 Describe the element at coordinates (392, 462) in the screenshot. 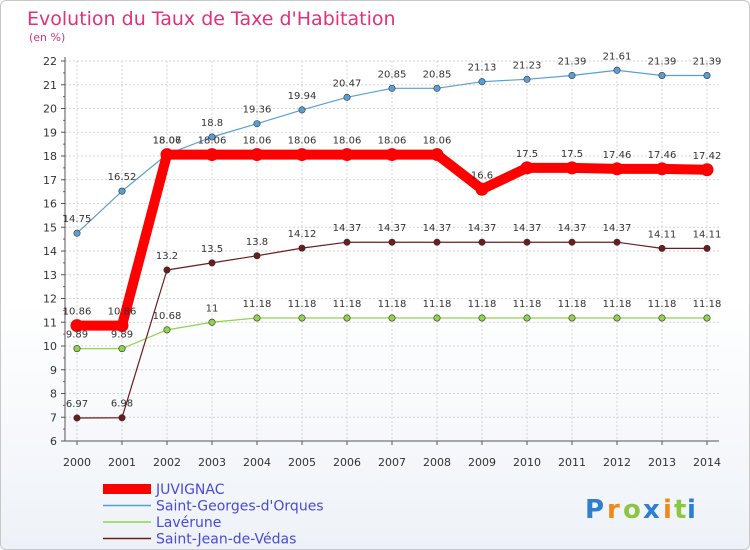

I see `x-tick-label: 2007` at that location.